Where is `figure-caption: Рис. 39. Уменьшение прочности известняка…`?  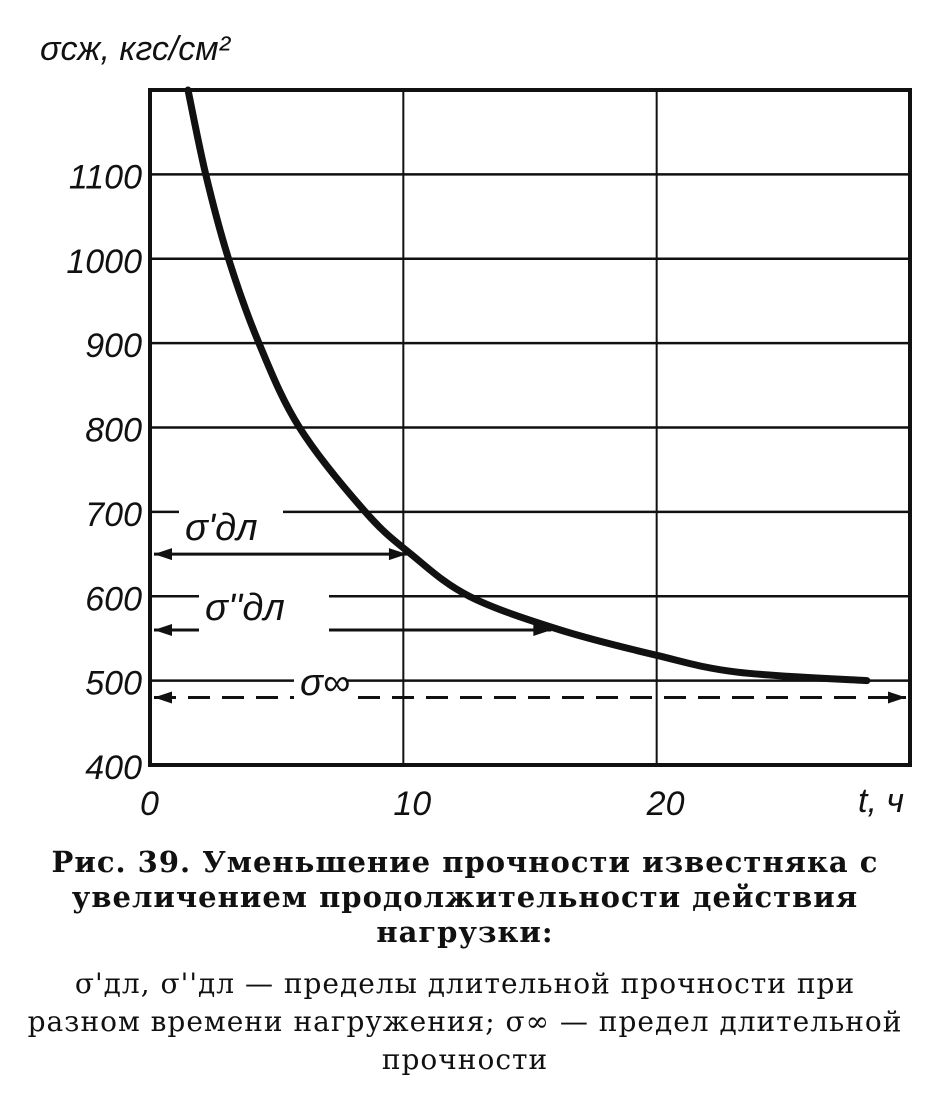 figure-caption: Рис. 39. Уменьшение прочности известняка… is located at coordinates (465, 897).